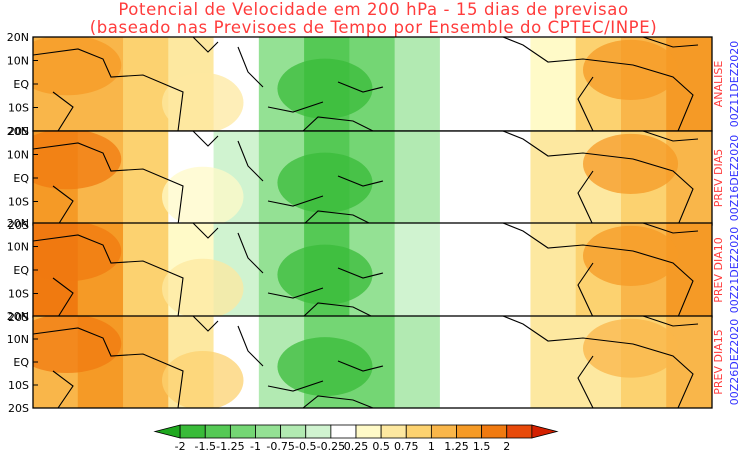  Describe the element at coordinates (734, 362) in the screenshot. I see `panel-date: 00Z26DEZ2020` at that location.